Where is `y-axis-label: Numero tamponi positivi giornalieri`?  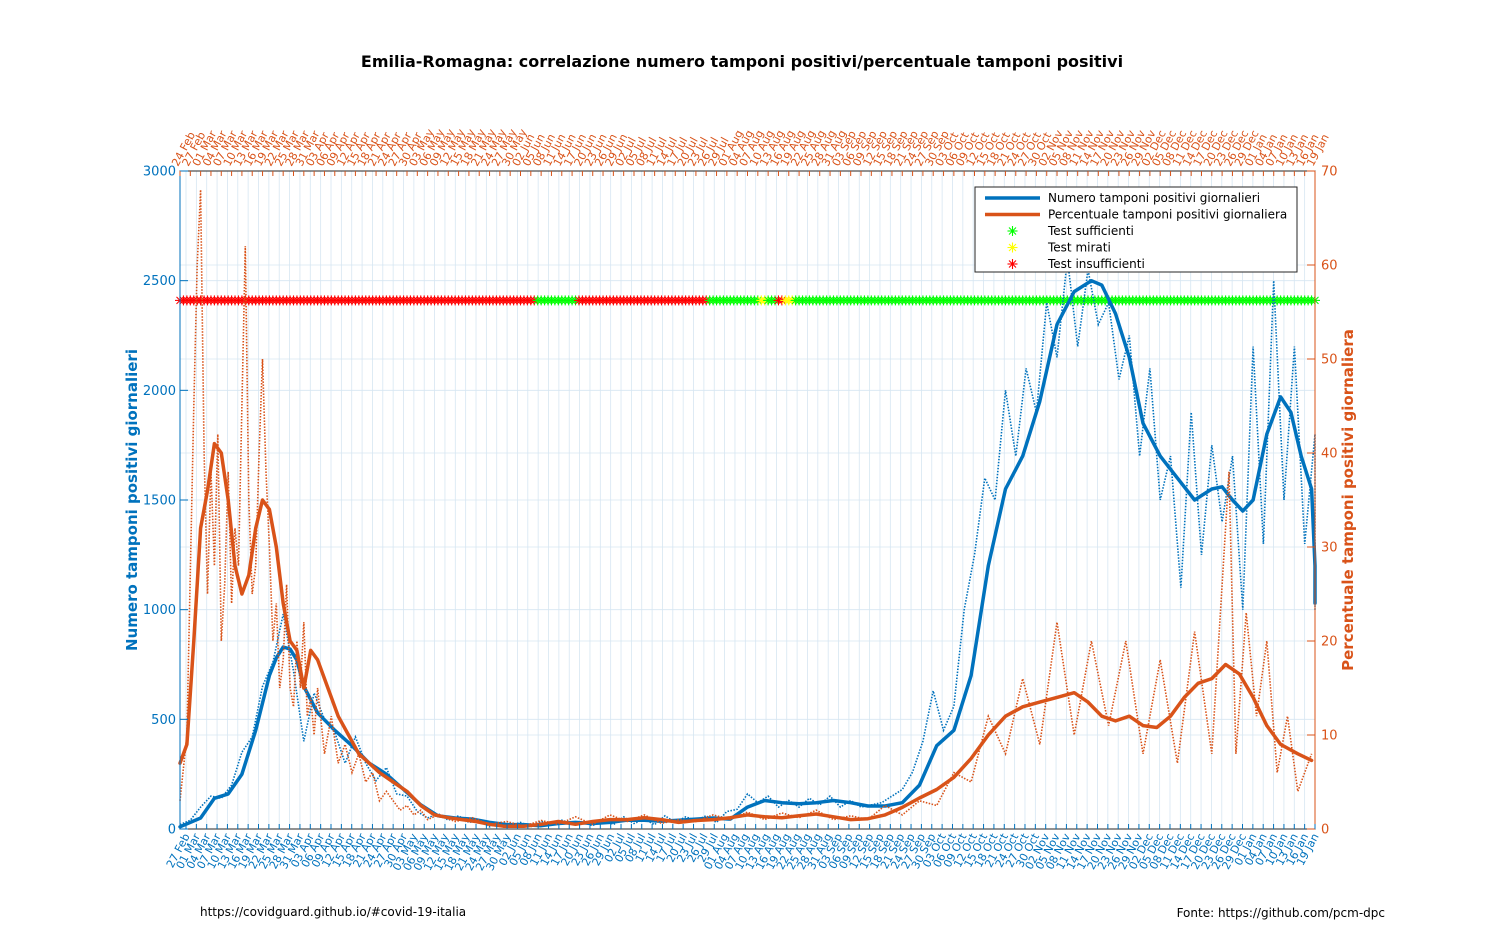 y-axis-label: Numero tamponi positivi giornalieri is located at coordinates (132, 500).